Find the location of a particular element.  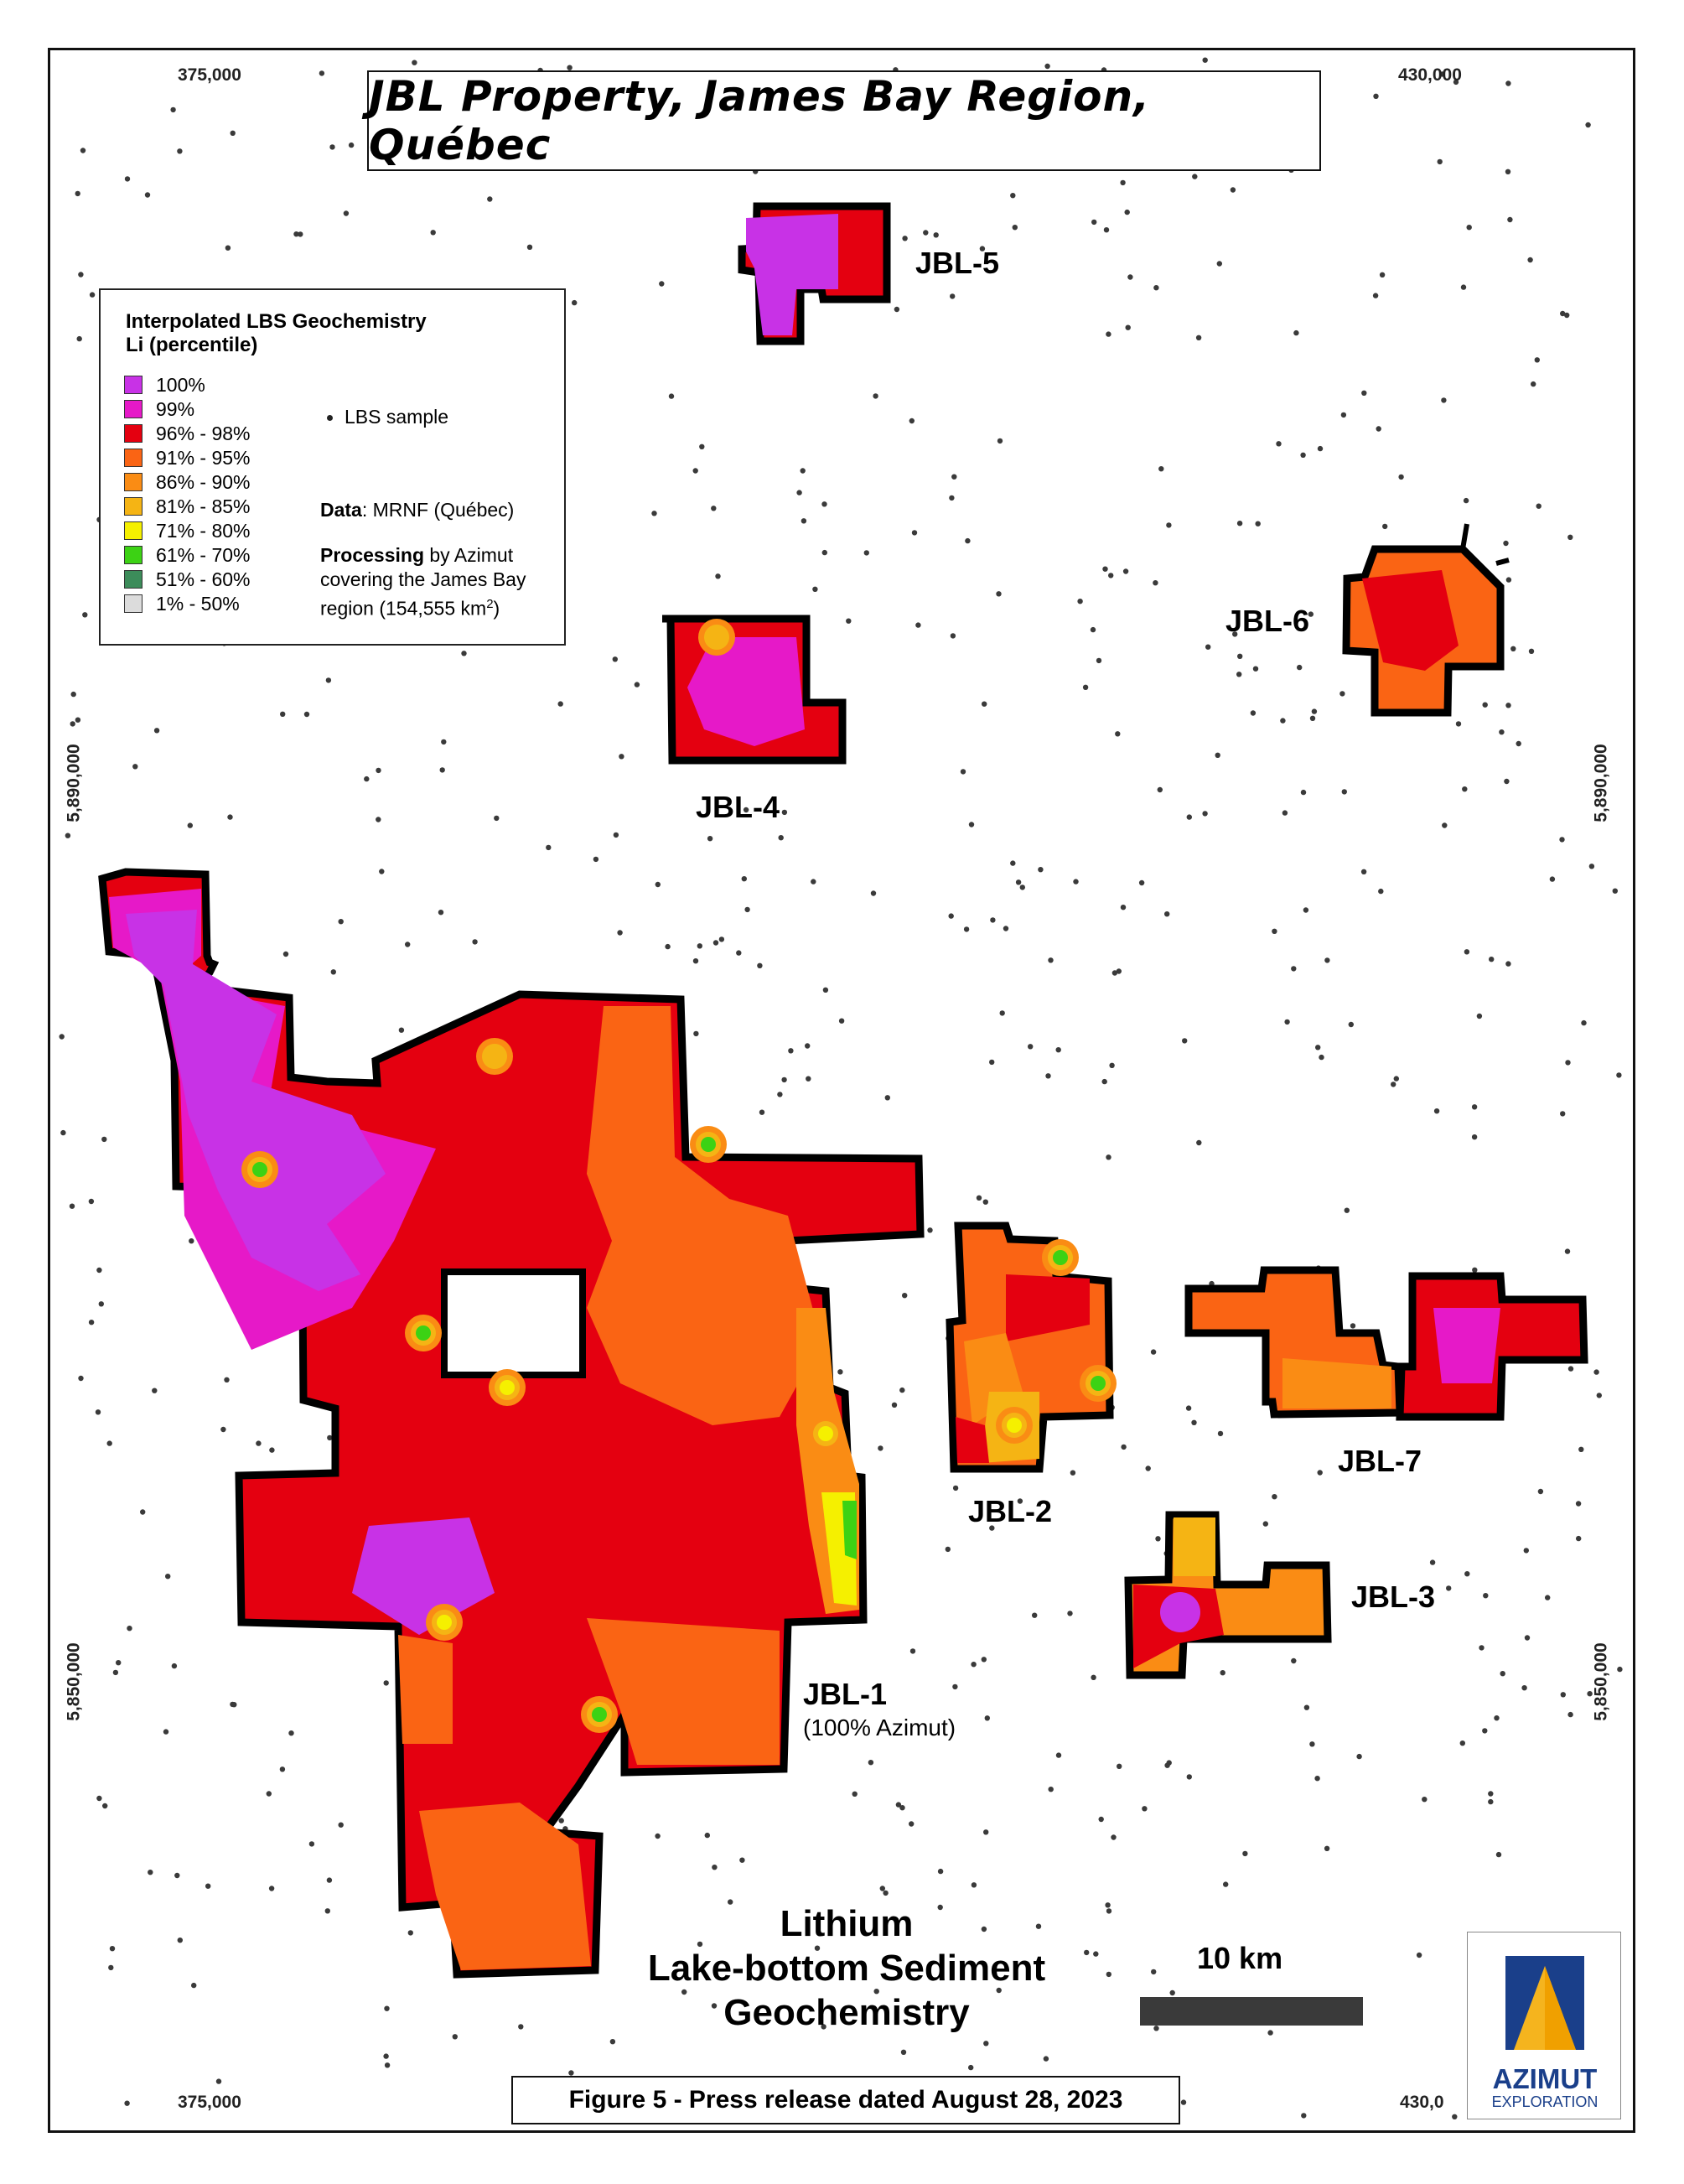

map-title-box: JBL Property, James Bay Region, Québec is located at coordinates (844, 120).